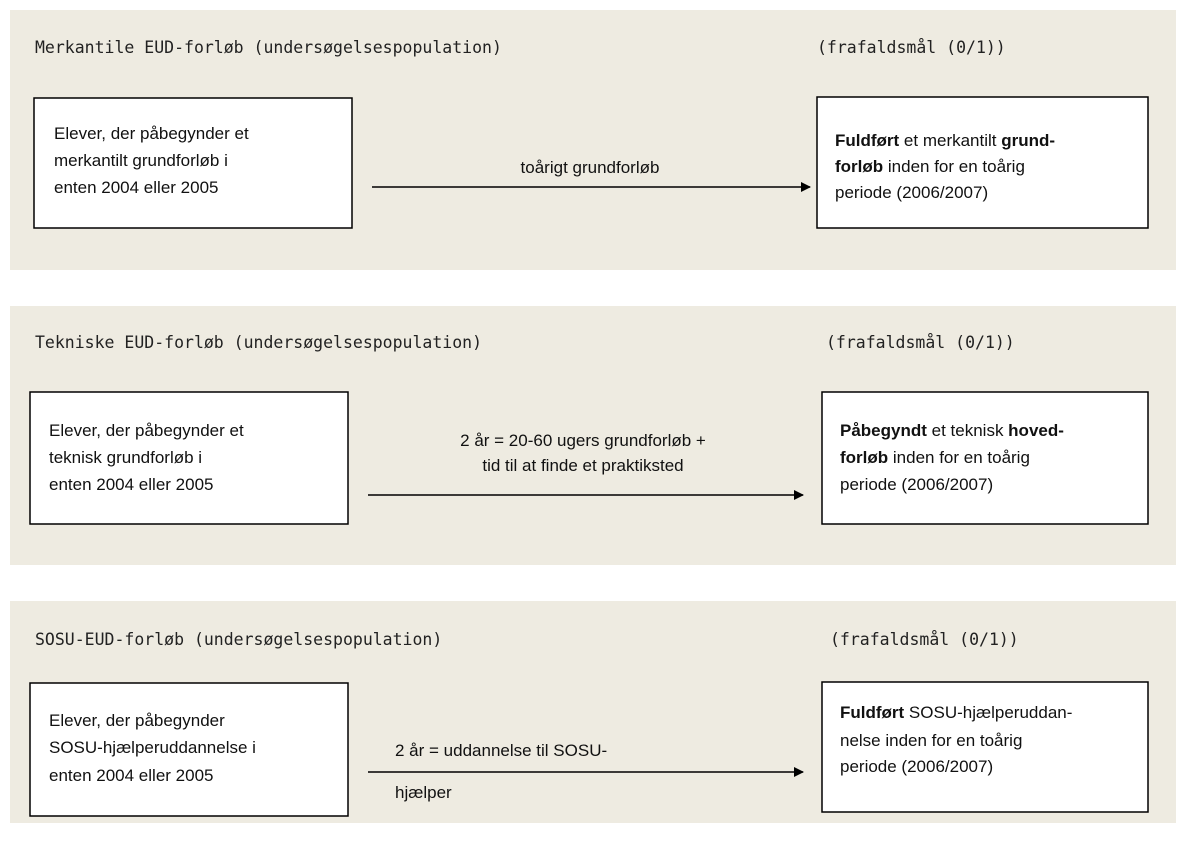  Describe the element at coordinates (590, 167) in the screenshot. I see `arrow-label: toårigt grundforløb` at that location.